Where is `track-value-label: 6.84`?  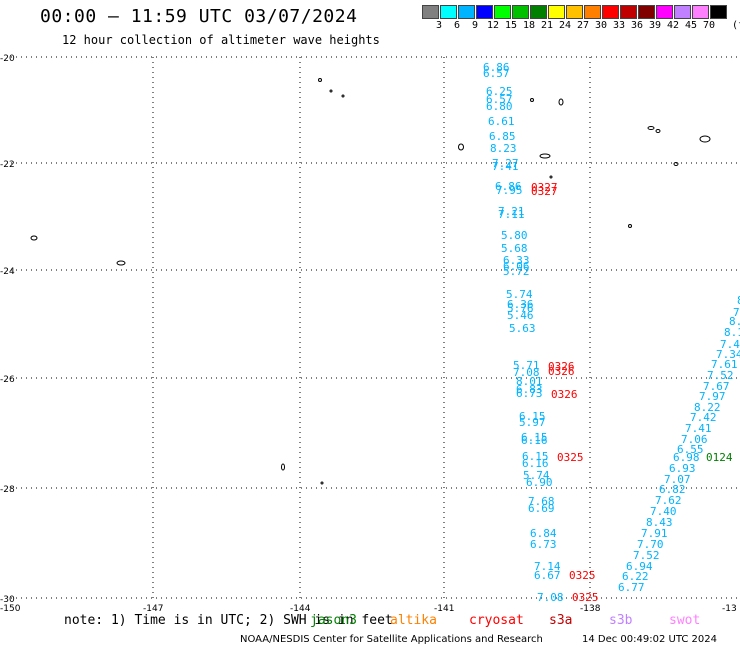 track-value-label: 6.84 is located at coordinates (543, 533).